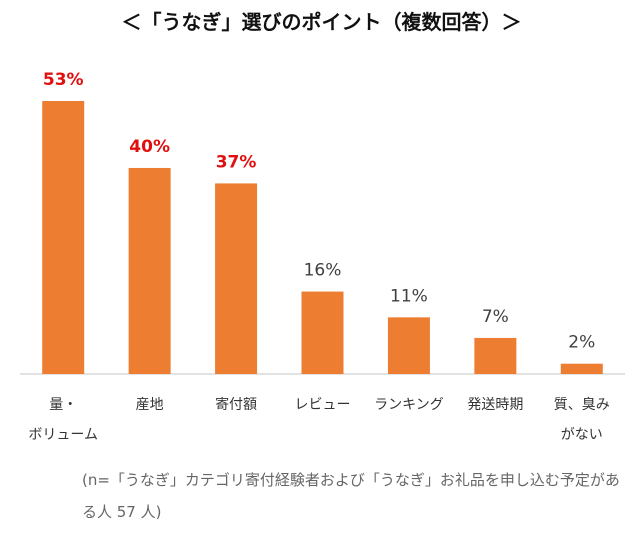 The height and width of the screenshot is (542, 643). What do you see at coordinates (495, 317) in the screenshot?
I see `data-label: 7%` at bounding box center [495, 317].